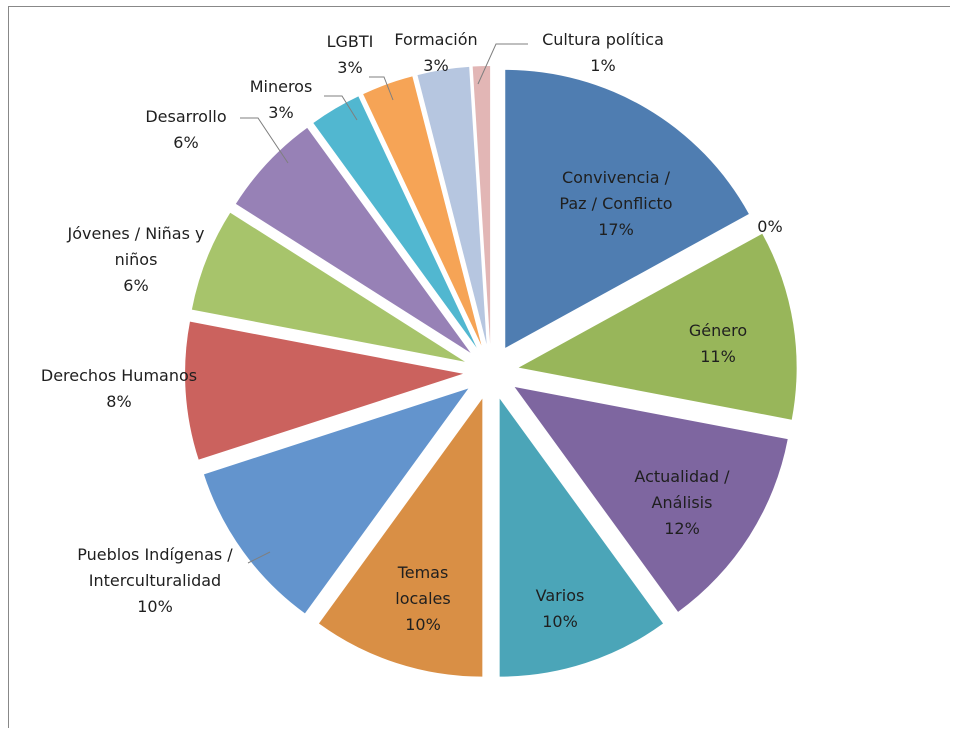 The height and width of the screenshot is (733, 958). I want to click on pie-slice-varios, so click(581, 537).